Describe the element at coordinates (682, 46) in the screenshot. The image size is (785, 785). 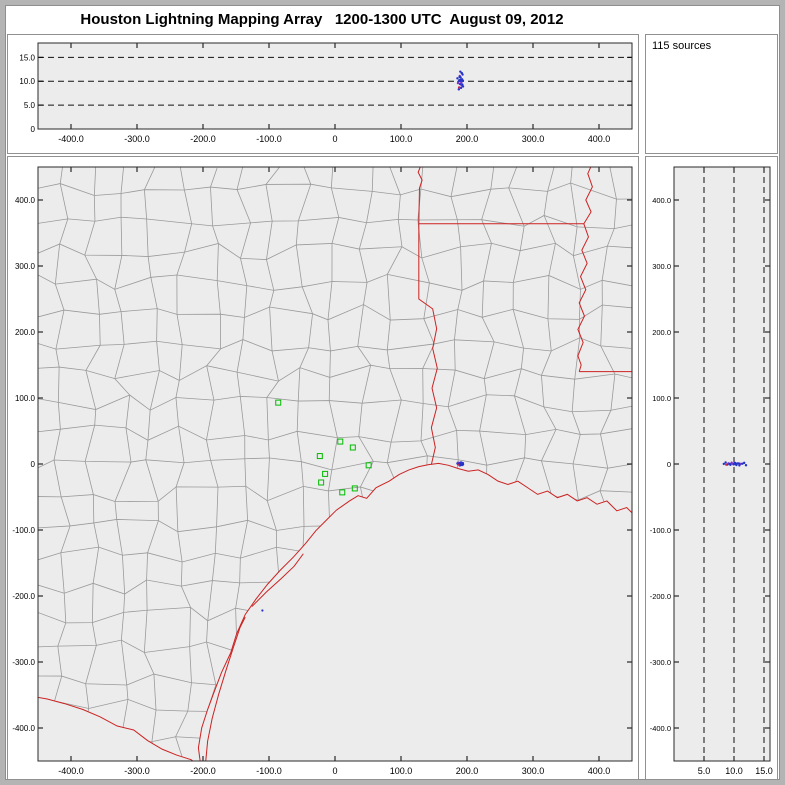
I see `source-count-label: 115 sources` at that location.